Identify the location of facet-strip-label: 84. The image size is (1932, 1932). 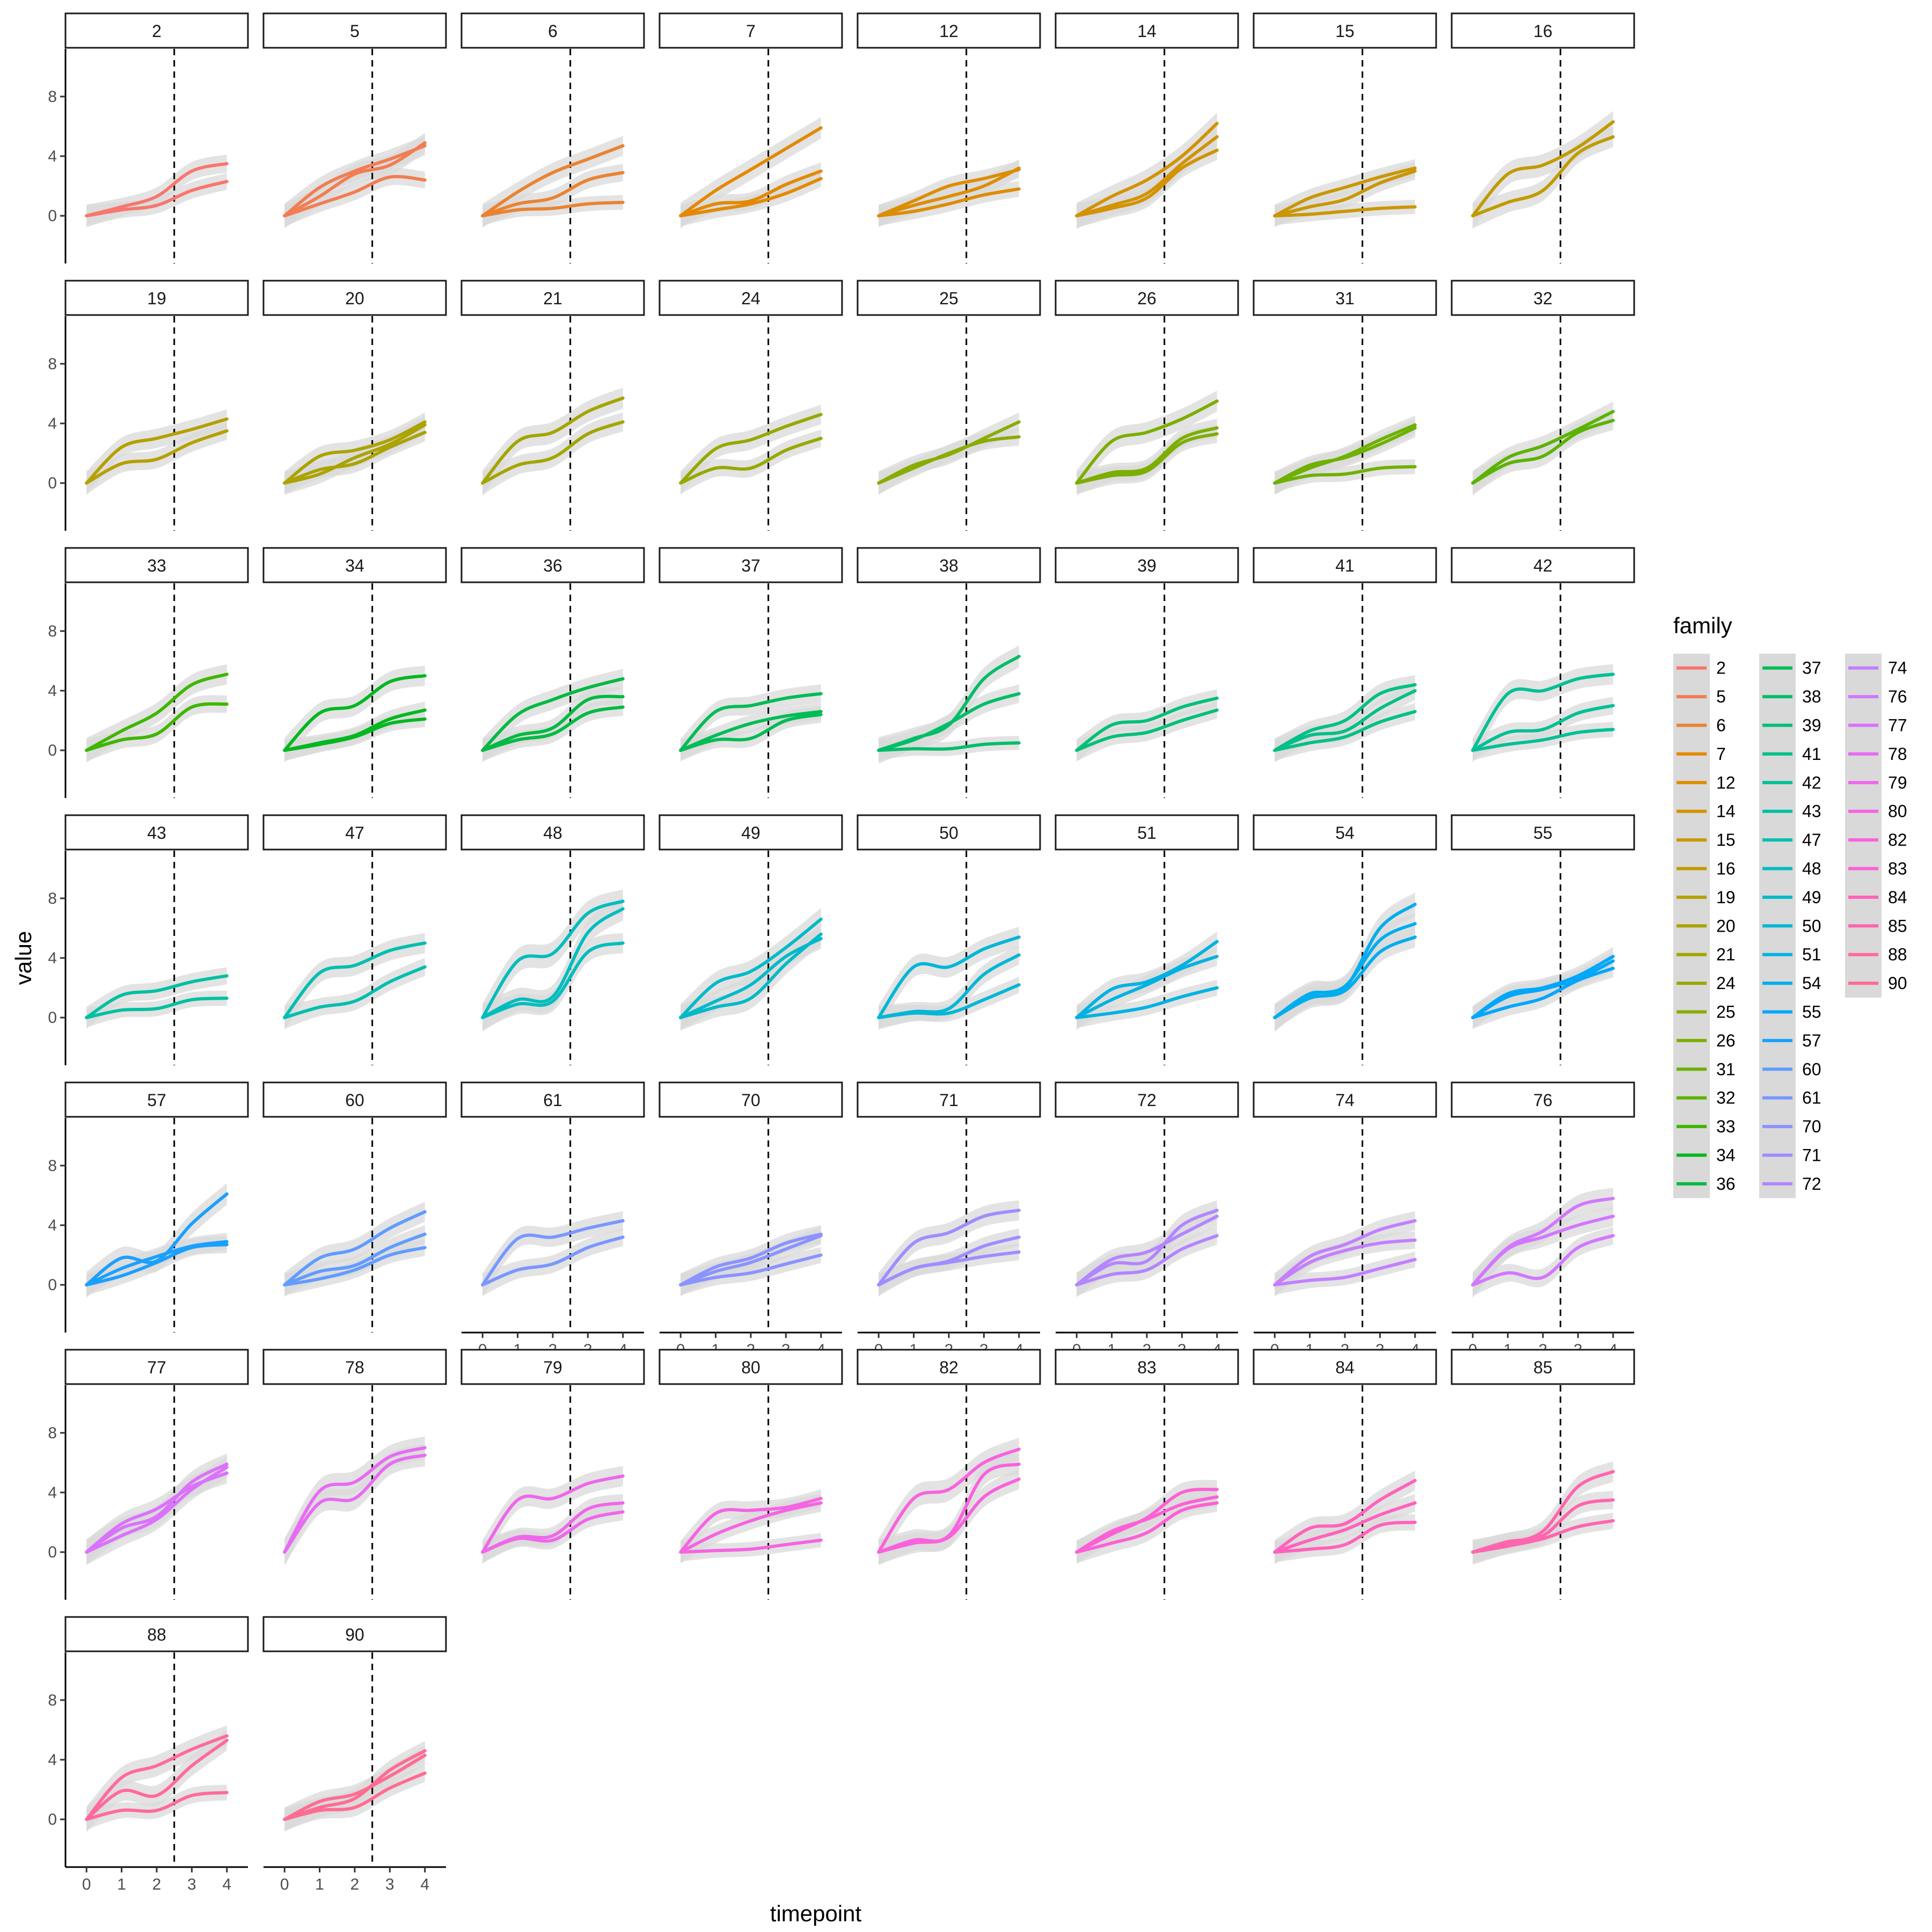
(1345, 1367).